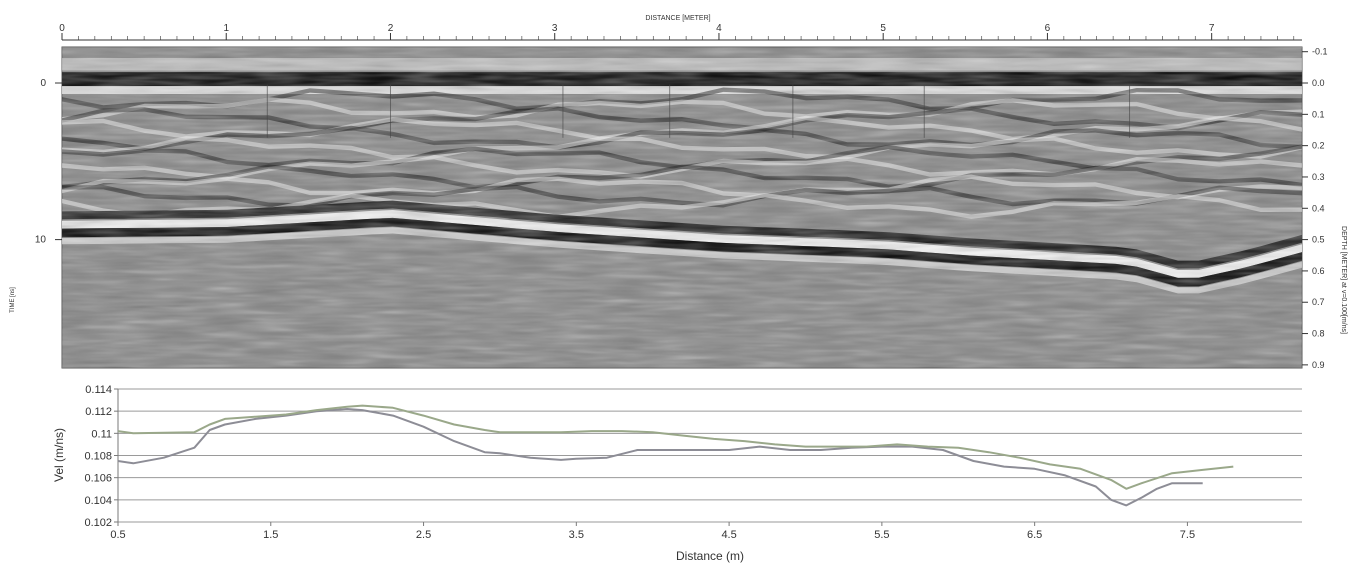 The width and height of the screenshot is (1351, 566). What do you see at coordinates (555, 28) in the screenshot?
I see `radargram-x-tick-label: 3` at bounding box center [555, 28].